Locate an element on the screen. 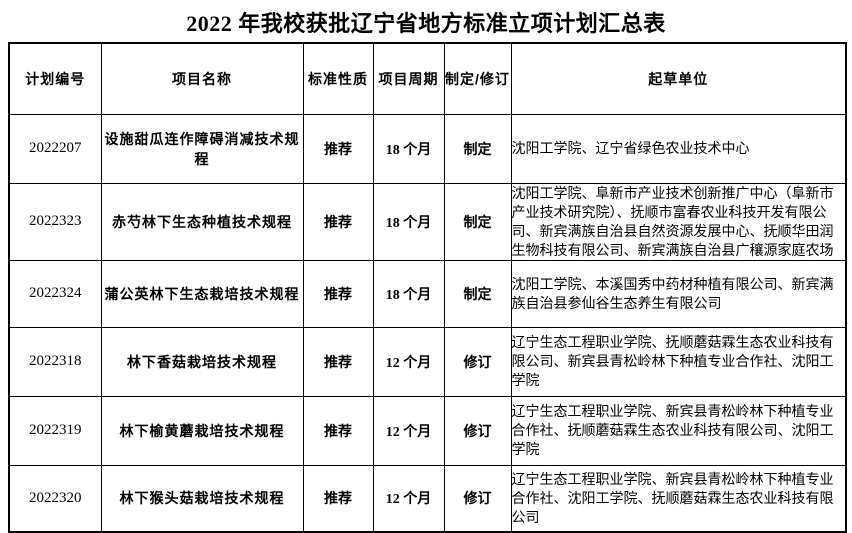 This screenshot has height=533, width=852. cell-plan-no: 2022319 is located at coordinates (55, 430).